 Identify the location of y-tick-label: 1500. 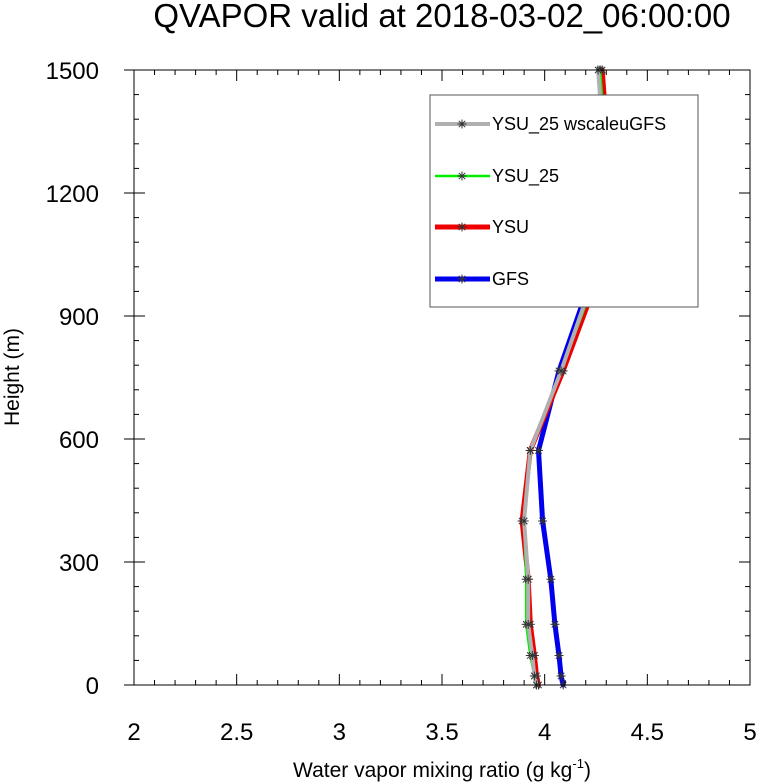
(72, 71).